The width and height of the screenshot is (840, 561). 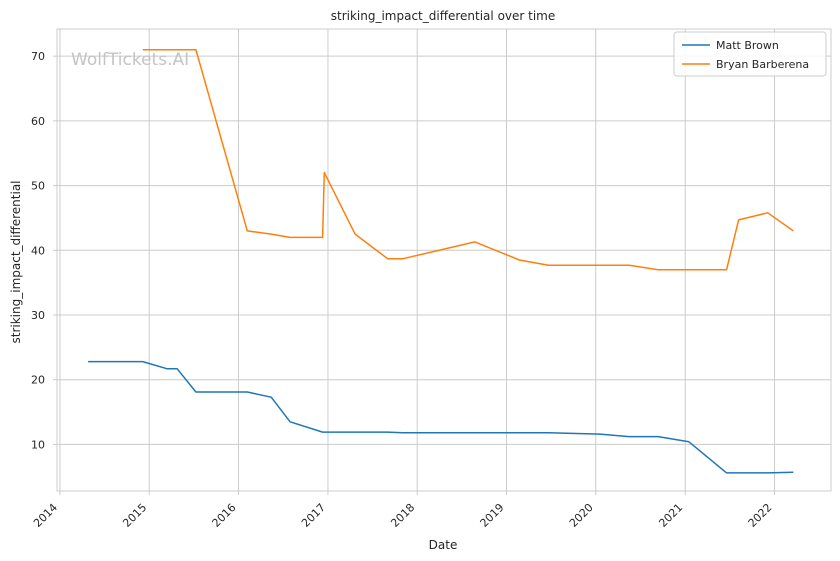 What do you see at coordinates (224, 515) in the screenshot?
I see `x-tick-label: 2016` at bounding box center [224, 515].